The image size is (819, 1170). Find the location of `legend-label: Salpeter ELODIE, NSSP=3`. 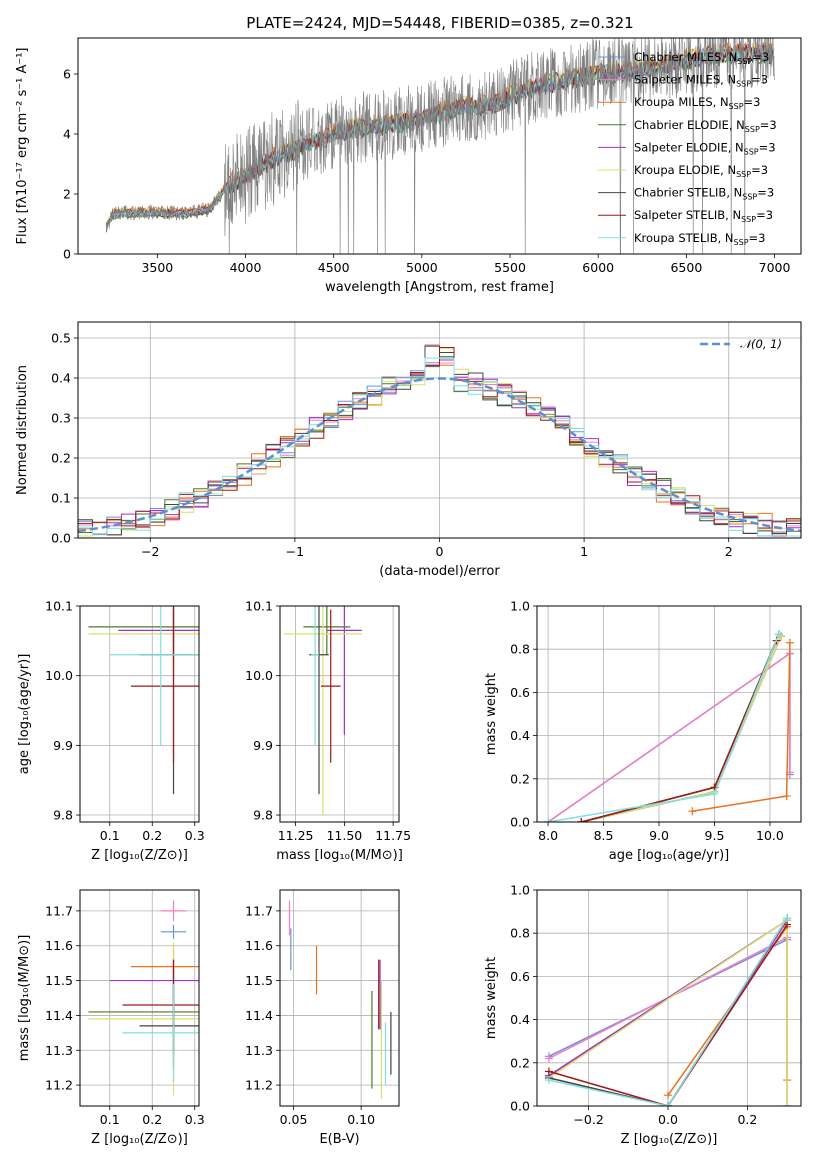

legend-label: Salpeter ELODIE, NSSP=3 is located at coordinates (705, 148).